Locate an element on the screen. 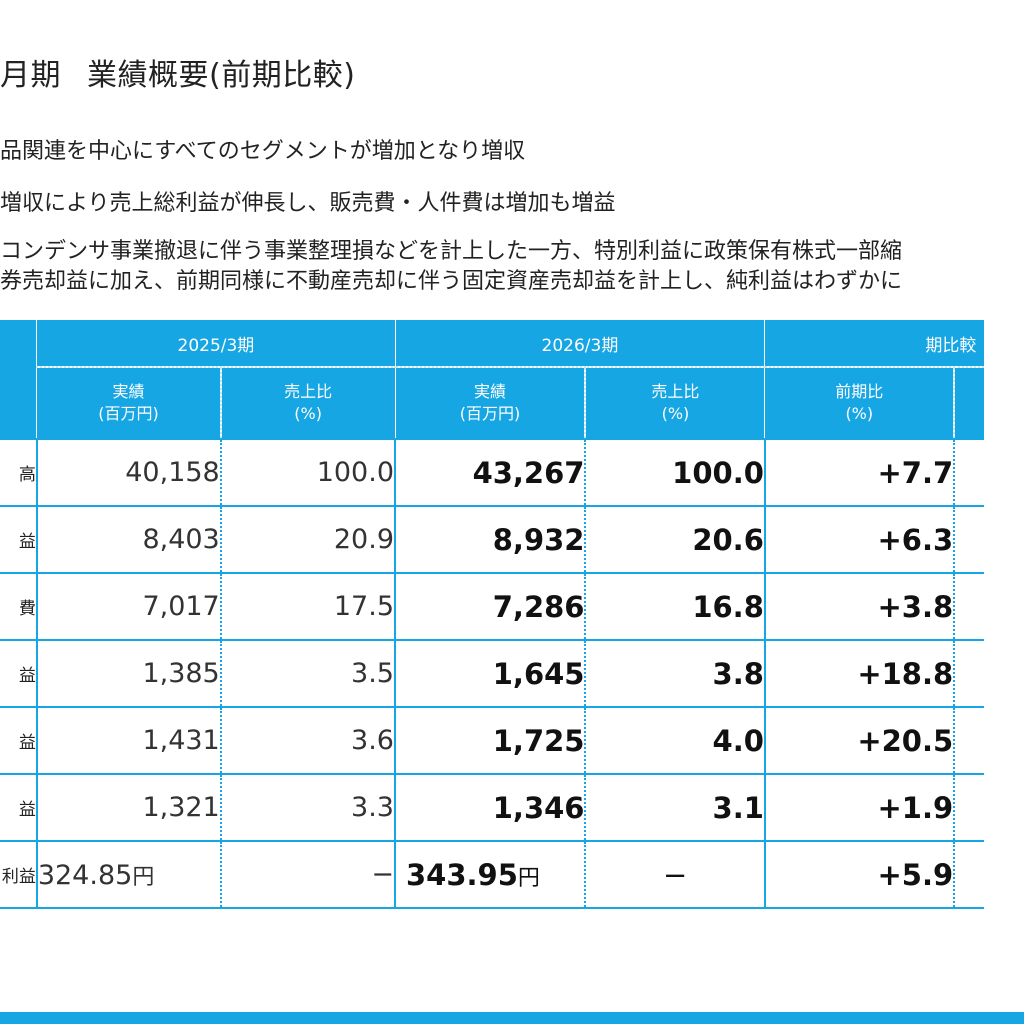 The image size is (1024, 1024). cur-actual-cell: 43,267 is located at coordinates (489, 472).